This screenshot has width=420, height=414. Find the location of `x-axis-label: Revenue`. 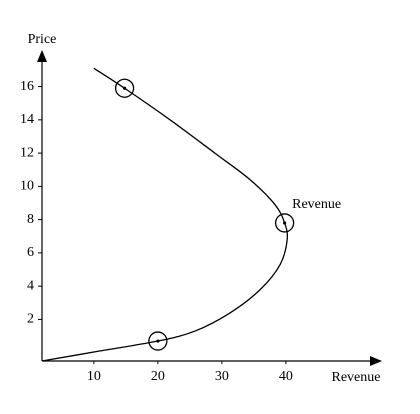

x-axis-label: Revenue is located at coordinates (356, 377).